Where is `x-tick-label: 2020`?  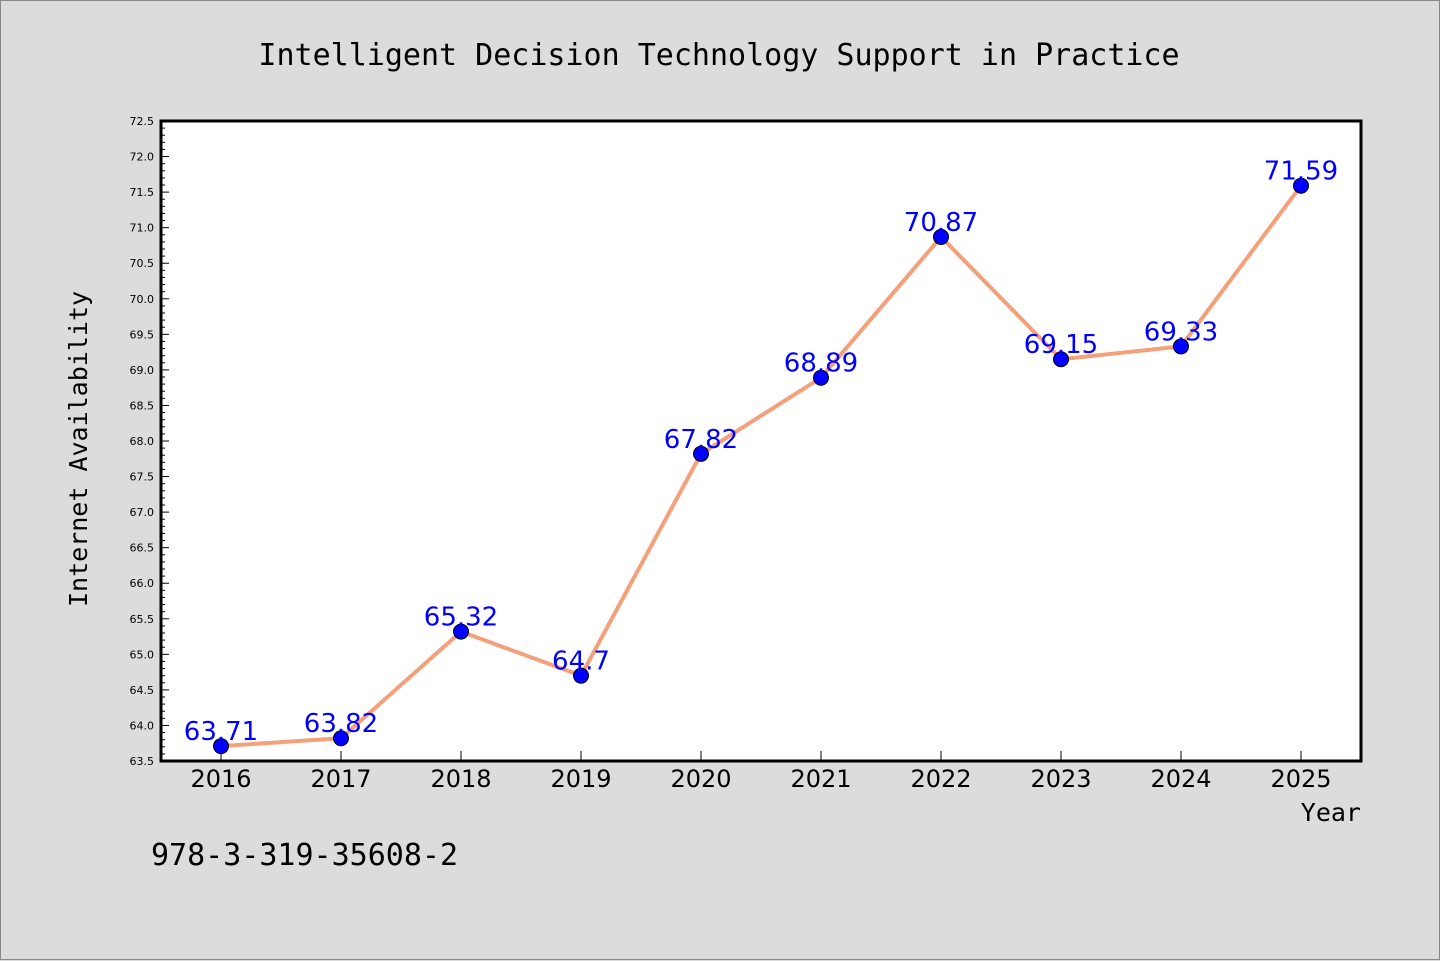 x-tick-label: 2020 is located at coordinates (700, 779).